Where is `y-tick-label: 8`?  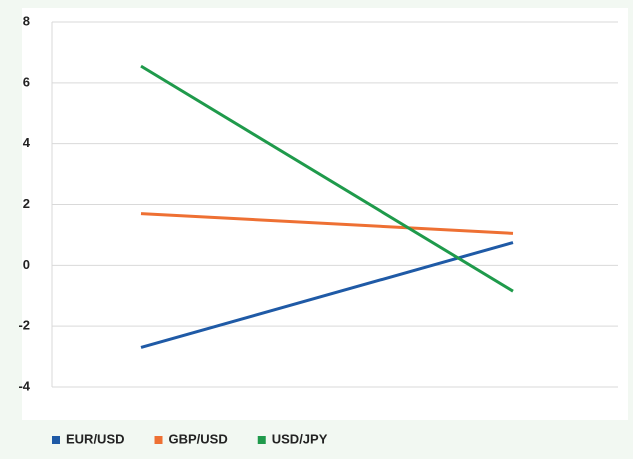 y-tick-label: 8 is located at coordinates (26, 20).